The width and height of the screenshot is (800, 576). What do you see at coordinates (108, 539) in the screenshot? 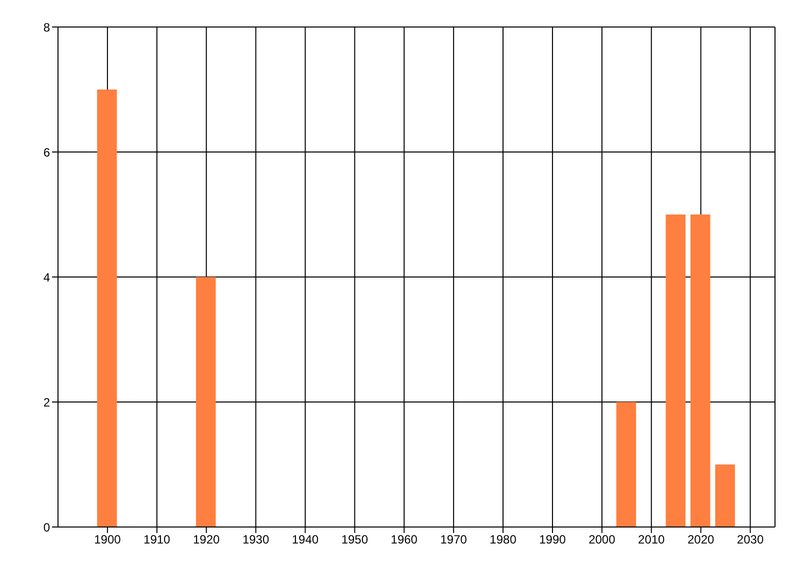
I see `x-tick-label: 1900` at bounding box center [108, 539].